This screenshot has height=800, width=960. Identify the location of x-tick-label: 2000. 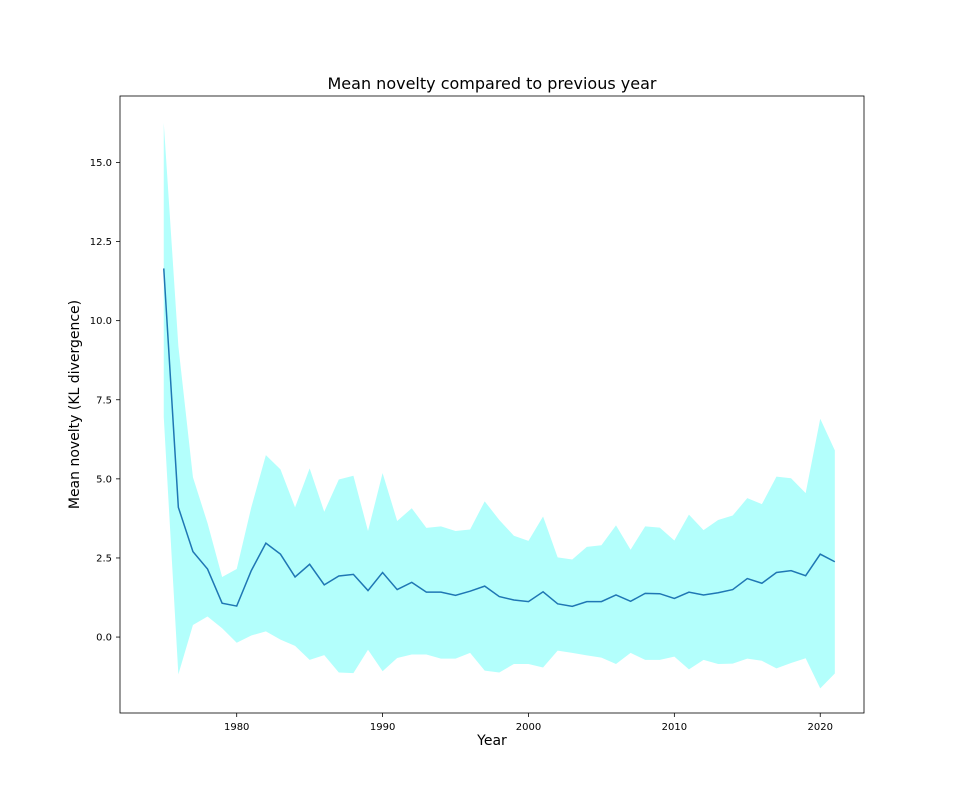
(528, 727).